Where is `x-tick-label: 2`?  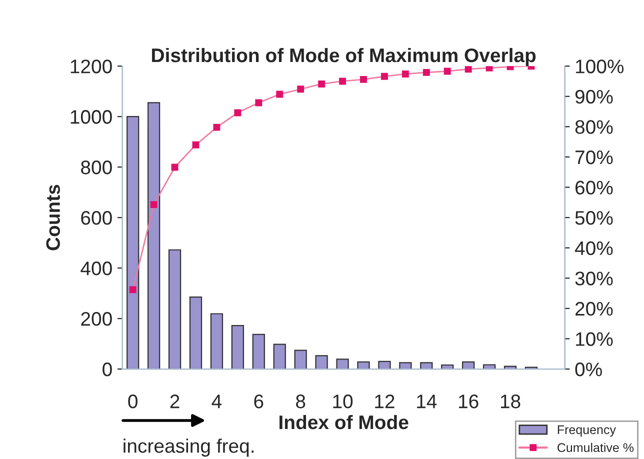 x-tick-label: 2 is located at coordinates (175, 401).